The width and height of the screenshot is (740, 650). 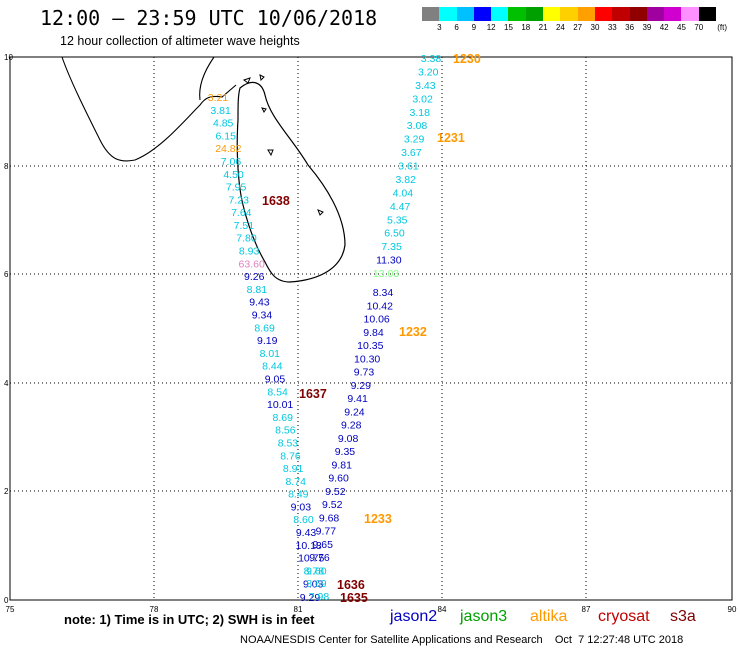 I want to click on scale-label: (ft), so click(x=722, y=27).